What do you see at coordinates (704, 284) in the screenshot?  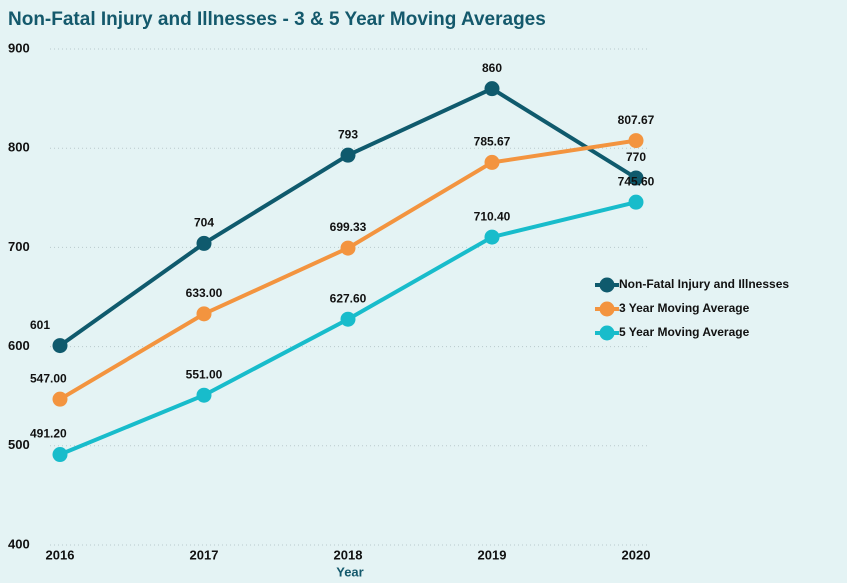 I see `legend-label: Non-Fatal Injury and Illnesses` at bounding box center [704, 284].